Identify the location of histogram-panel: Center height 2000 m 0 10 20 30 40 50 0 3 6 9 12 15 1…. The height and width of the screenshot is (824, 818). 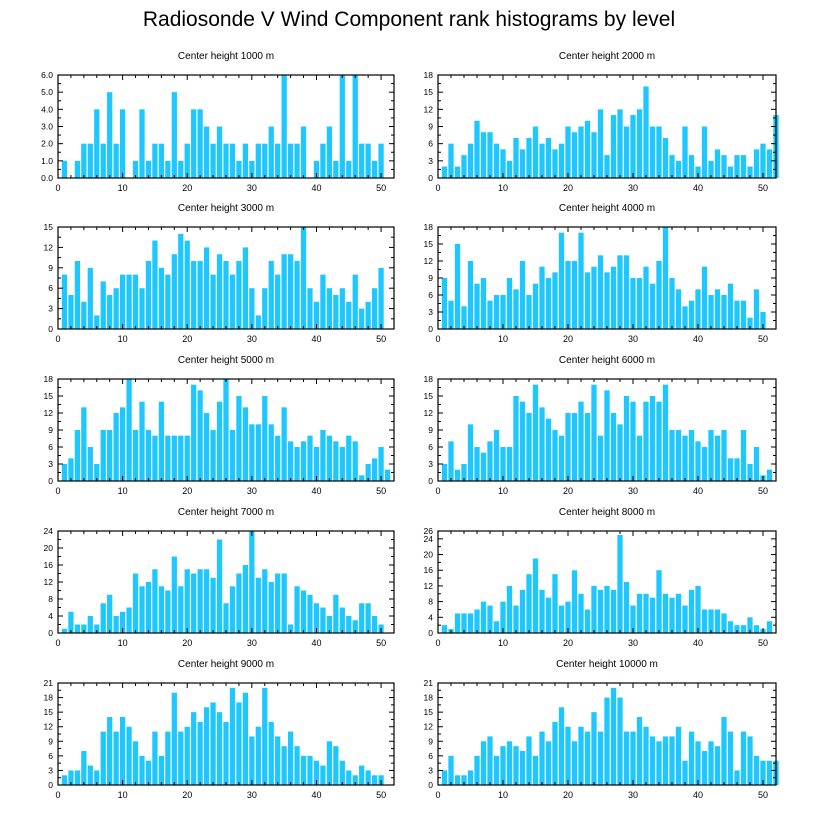
(601, 122).